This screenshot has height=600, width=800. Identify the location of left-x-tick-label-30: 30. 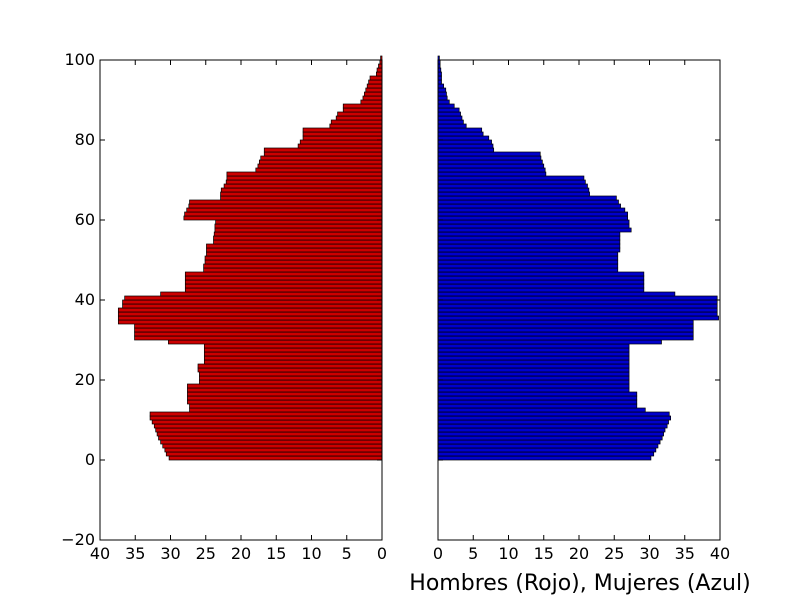
(170, 553).